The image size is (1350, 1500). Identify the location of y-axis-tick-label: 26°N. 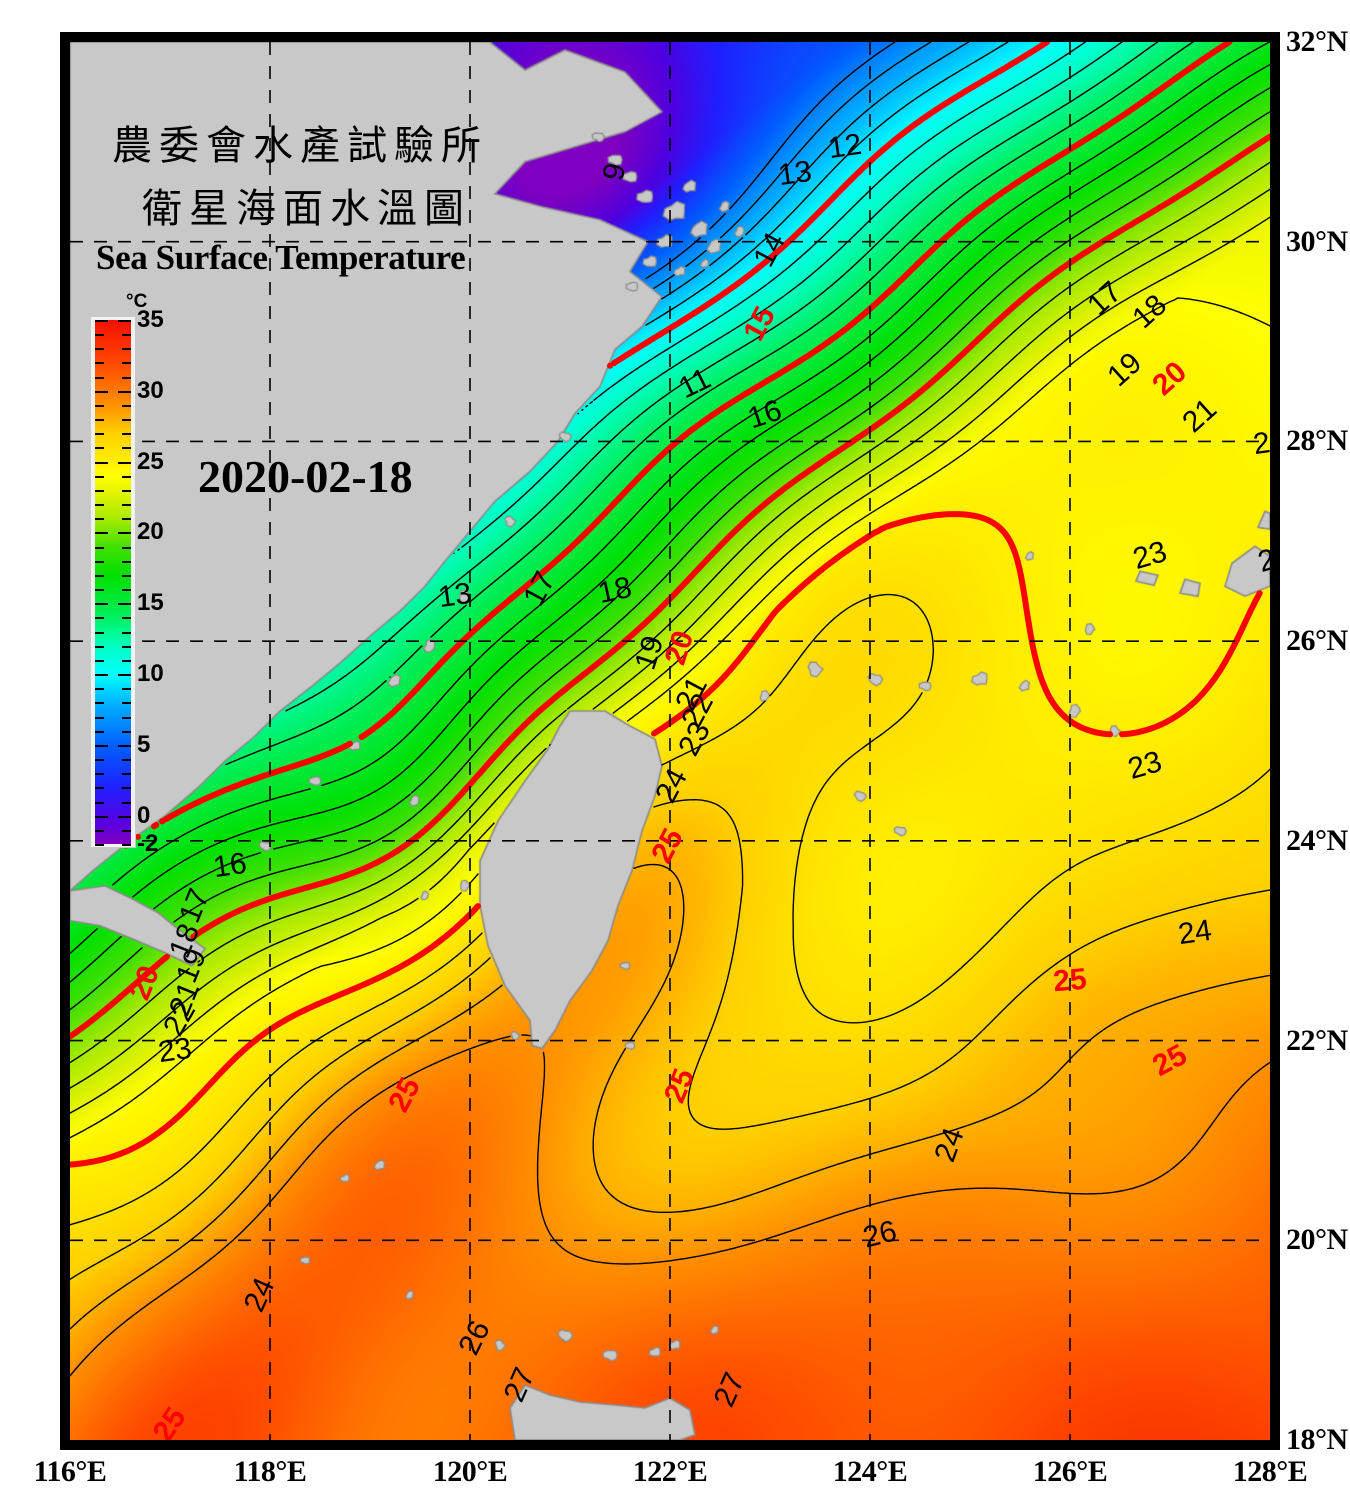
(1317, 641).